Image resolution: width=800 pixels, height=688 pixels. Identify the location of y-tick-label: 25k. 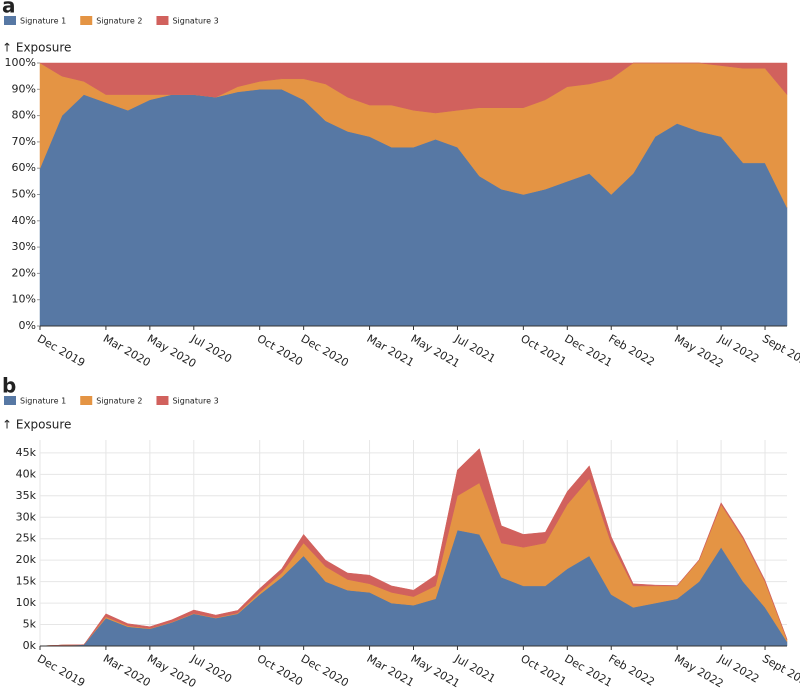
(26, 538).